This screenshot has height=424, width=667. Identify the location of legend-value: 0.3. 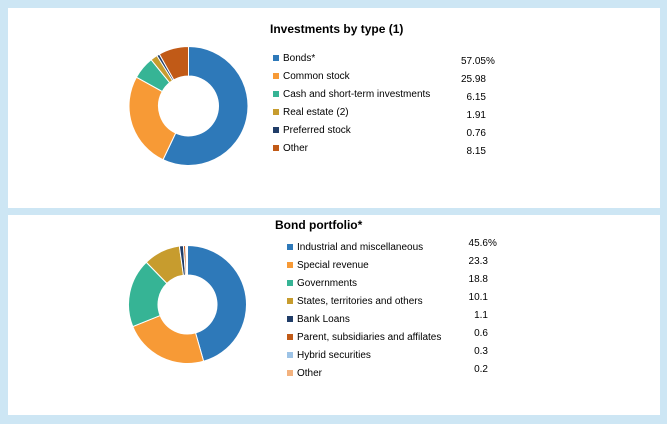
(468, 352).